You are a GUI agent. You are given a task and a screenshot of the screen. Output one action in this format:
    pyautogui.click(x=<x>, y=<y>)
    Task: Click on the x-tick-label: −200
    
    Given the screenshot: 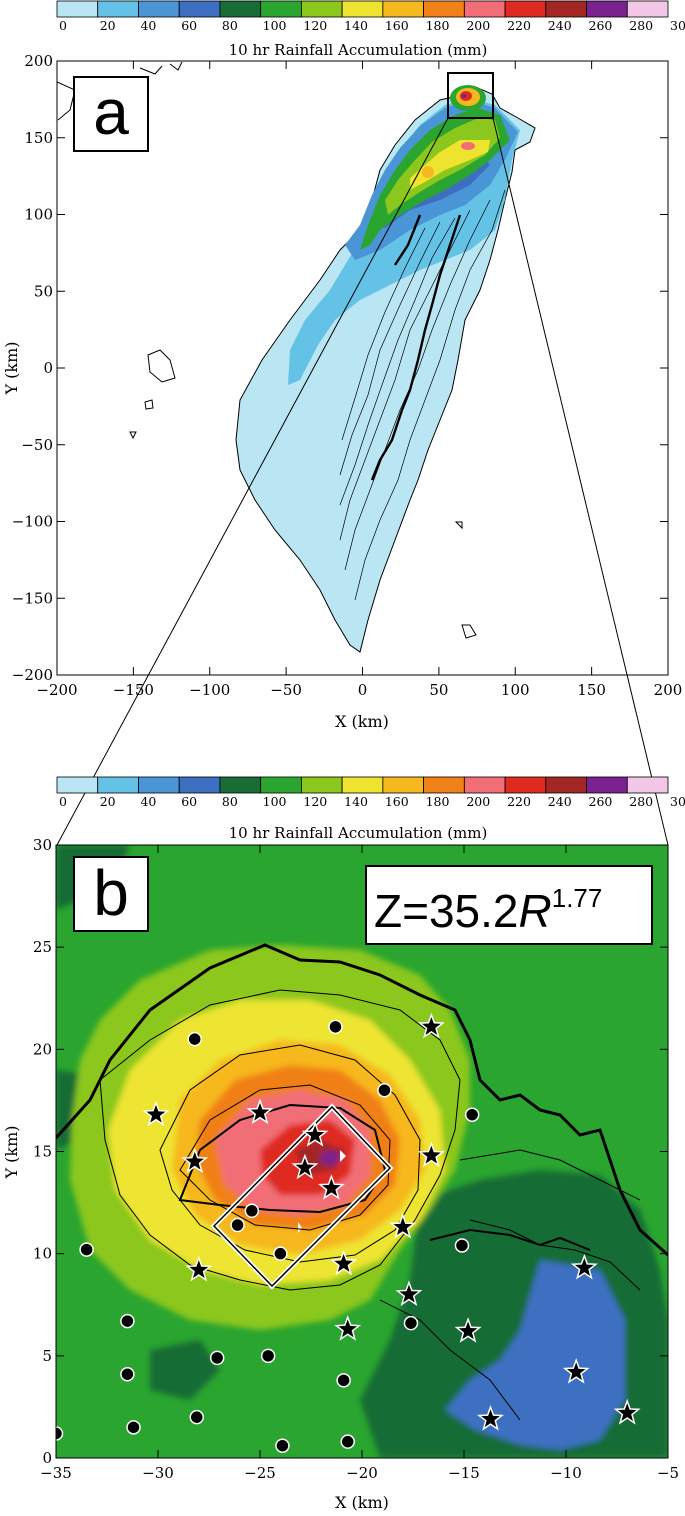 What is the action you would take?
    pyautogui.click(x=56, y=690)
    